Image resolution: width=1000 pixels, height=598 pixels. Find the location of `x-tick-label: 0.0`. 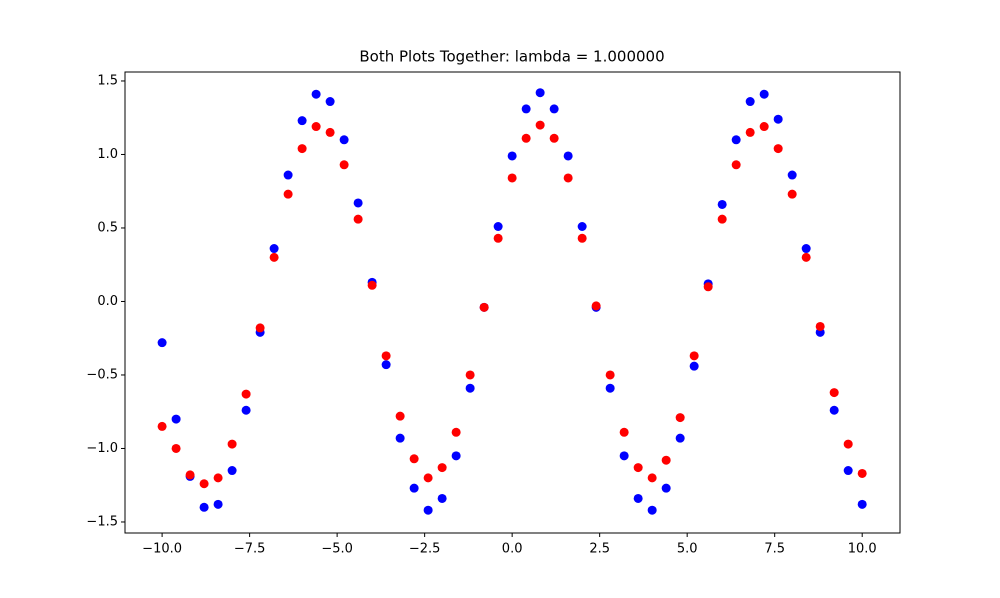

x-tick-label: 0.0 is located at coordinates (512, 549).